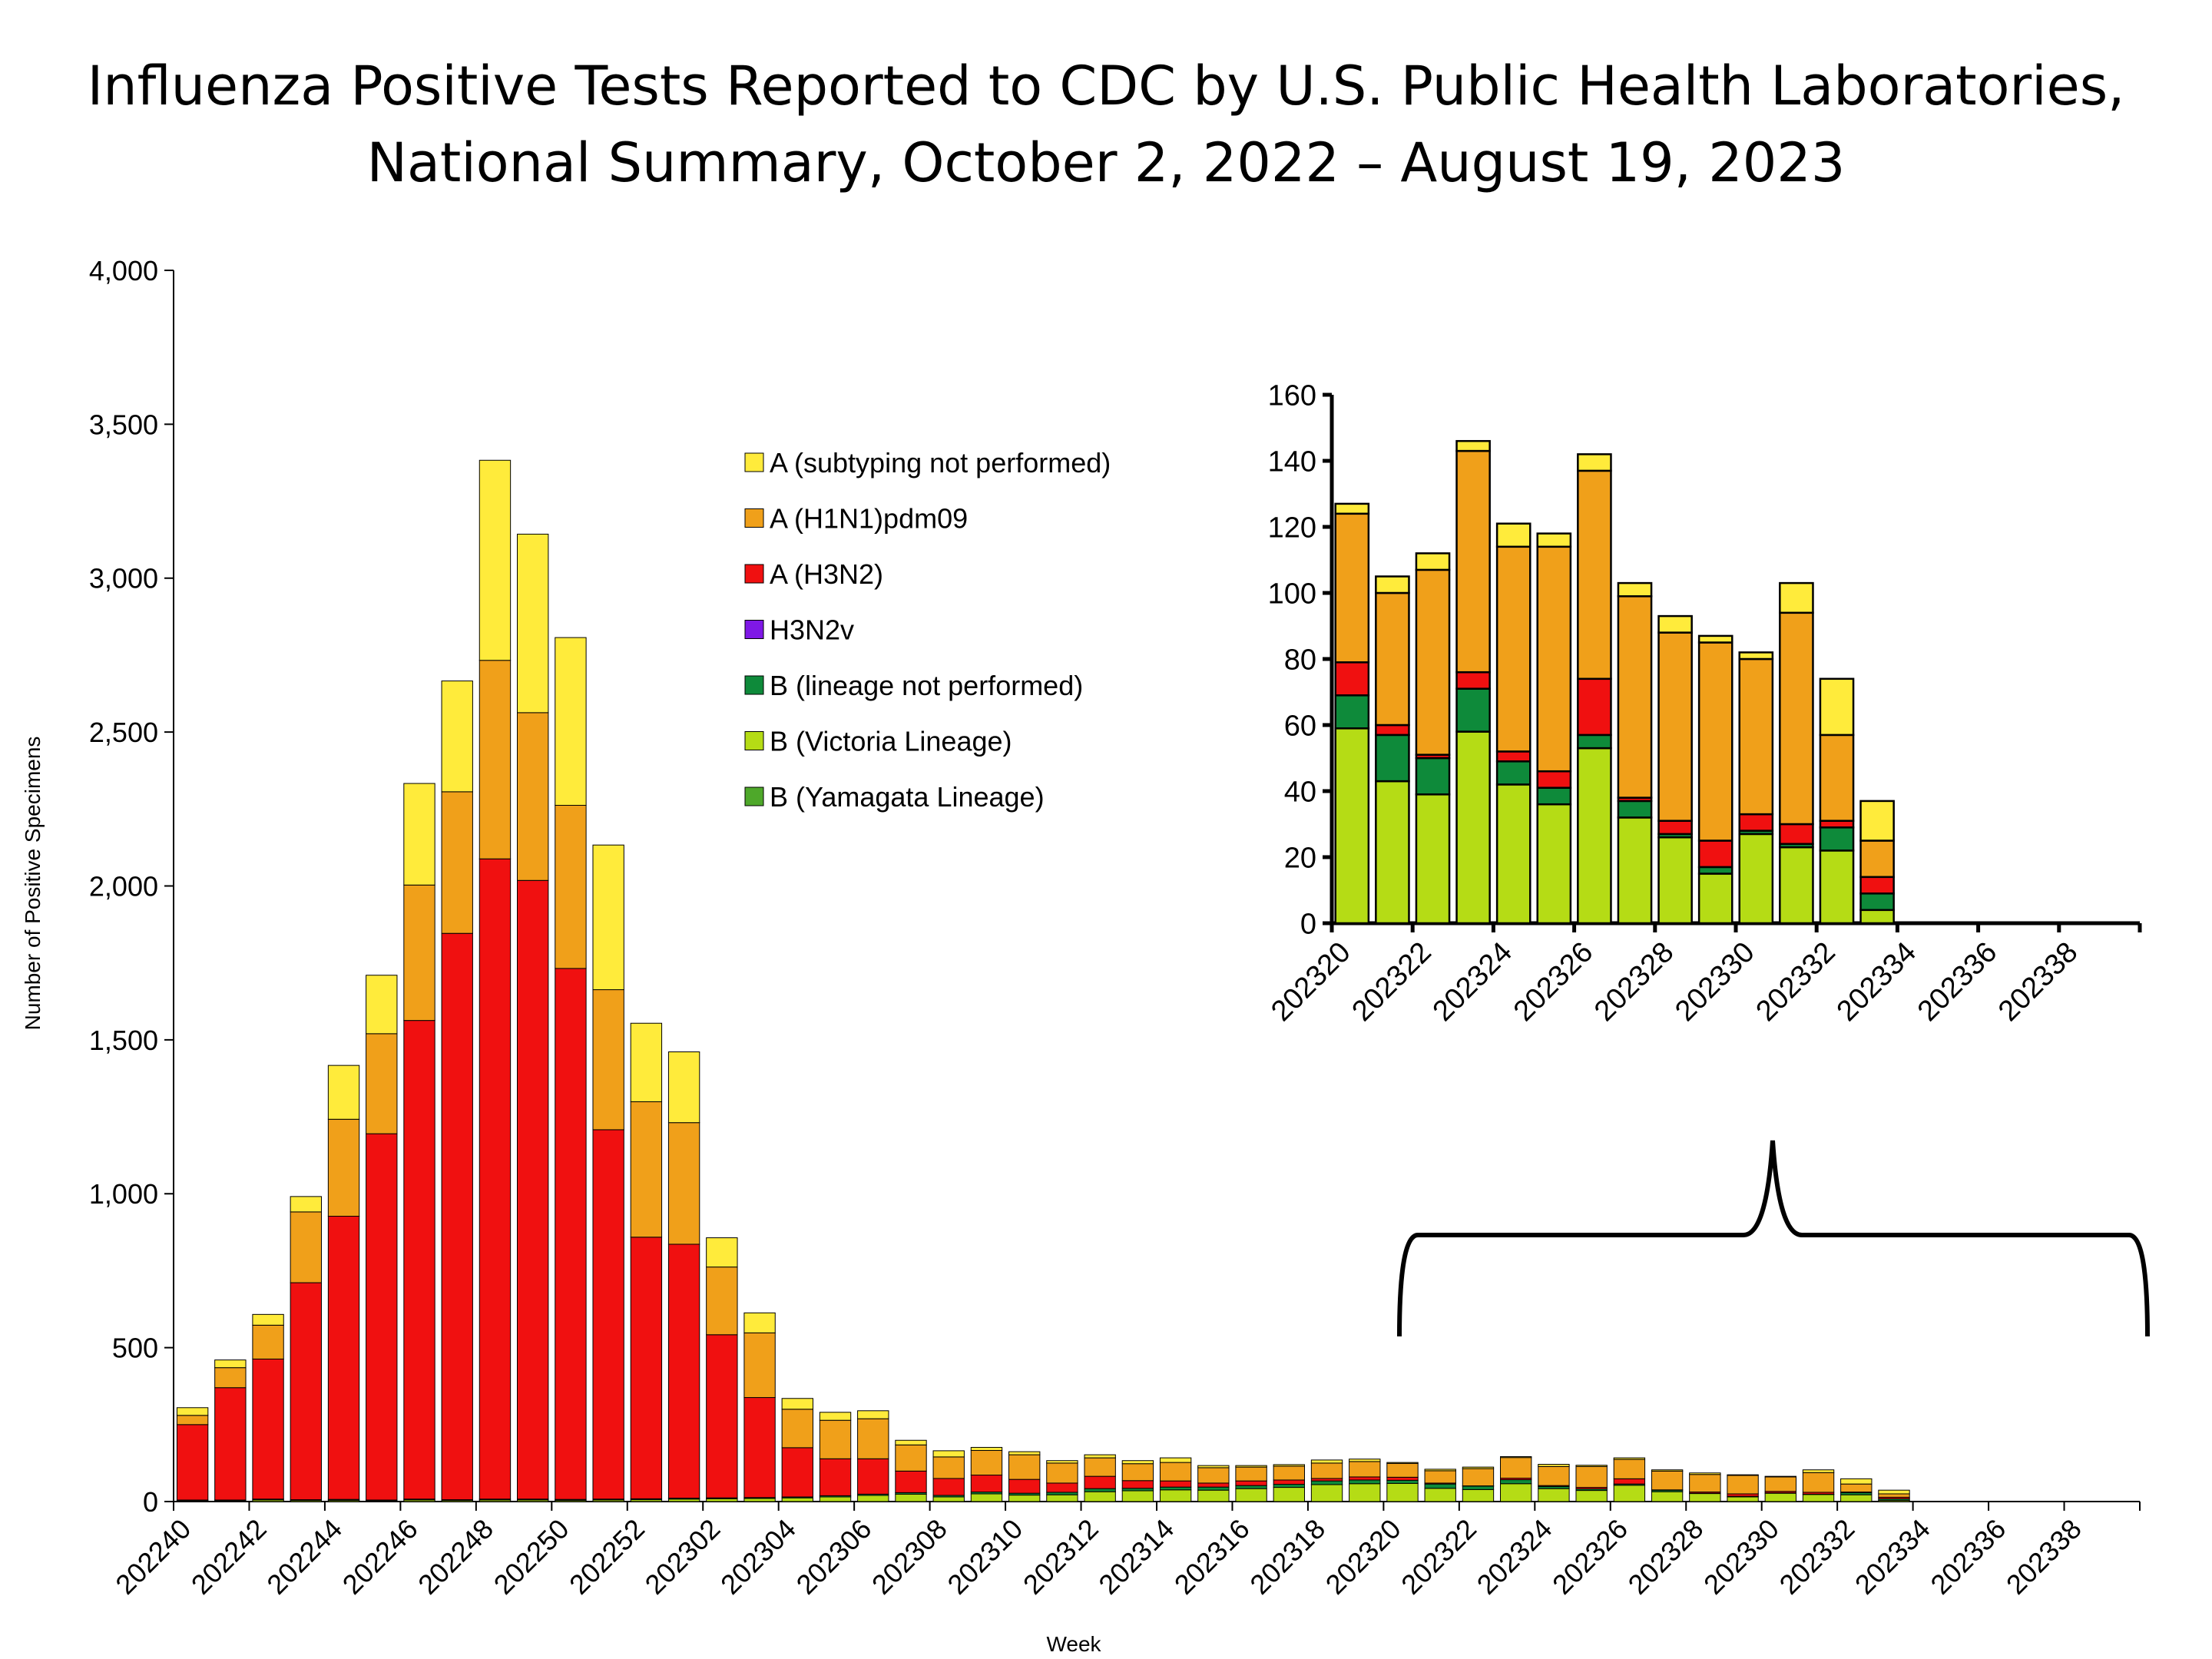 The image size is (2212, 1659). I want to click on inset-x-tick-label: 202324, so click(1473, 982).